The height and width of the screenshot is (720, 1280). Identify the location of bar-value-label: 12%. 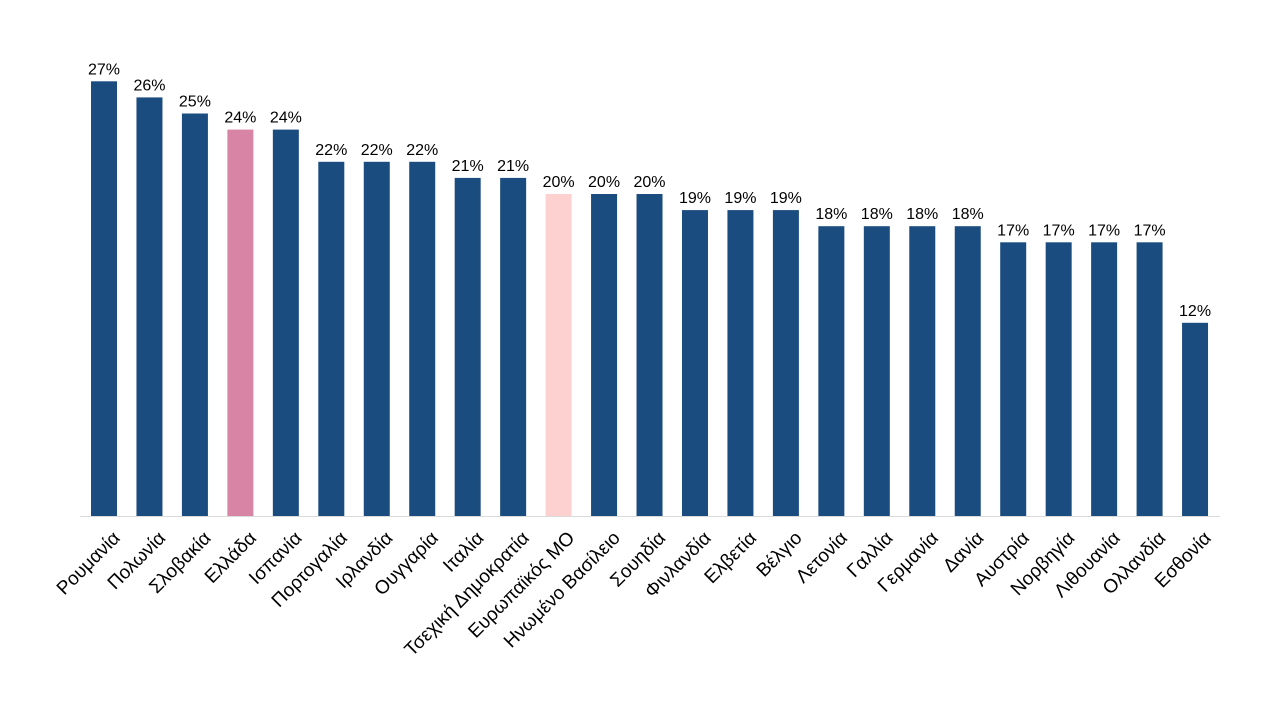
(1195, 311).